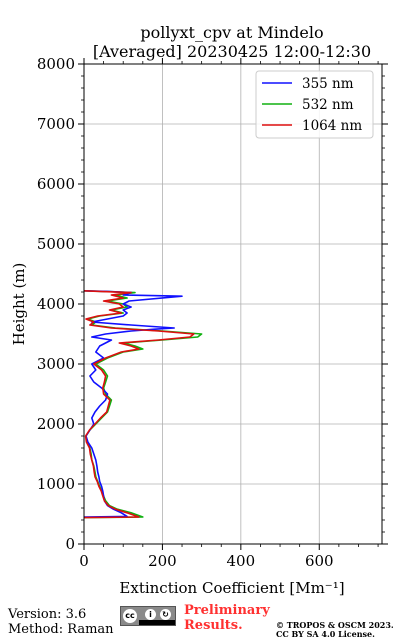  I want to click on x-tick-label-400: 400, so click(241, 561).